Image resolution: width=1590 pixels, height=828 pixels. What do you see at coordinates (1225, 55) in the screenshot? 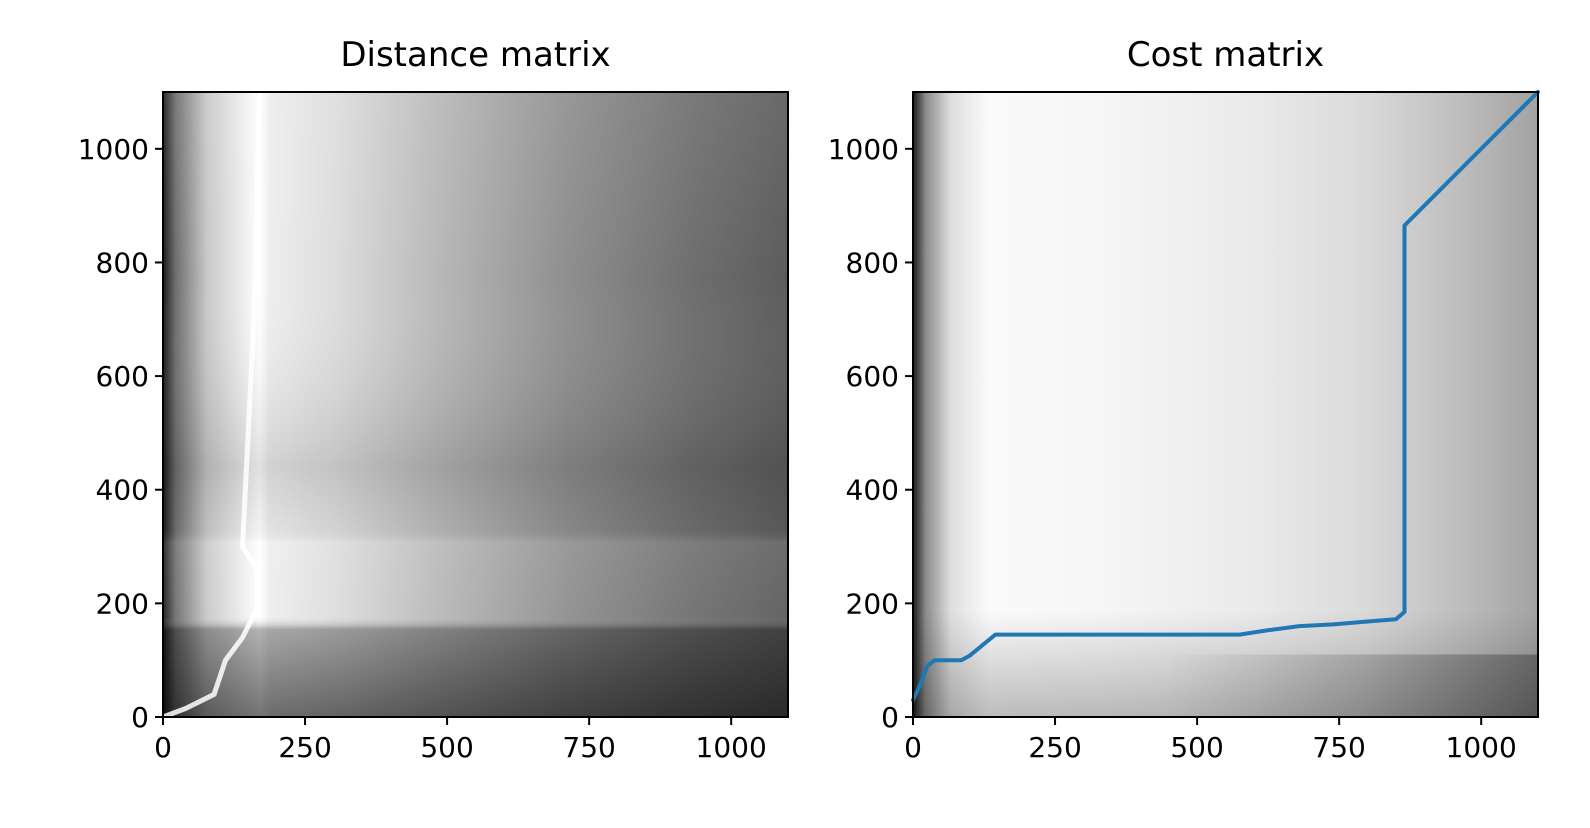
I see `cost-matrix-title: Cost matrix` at bounding box center [1225, 55].